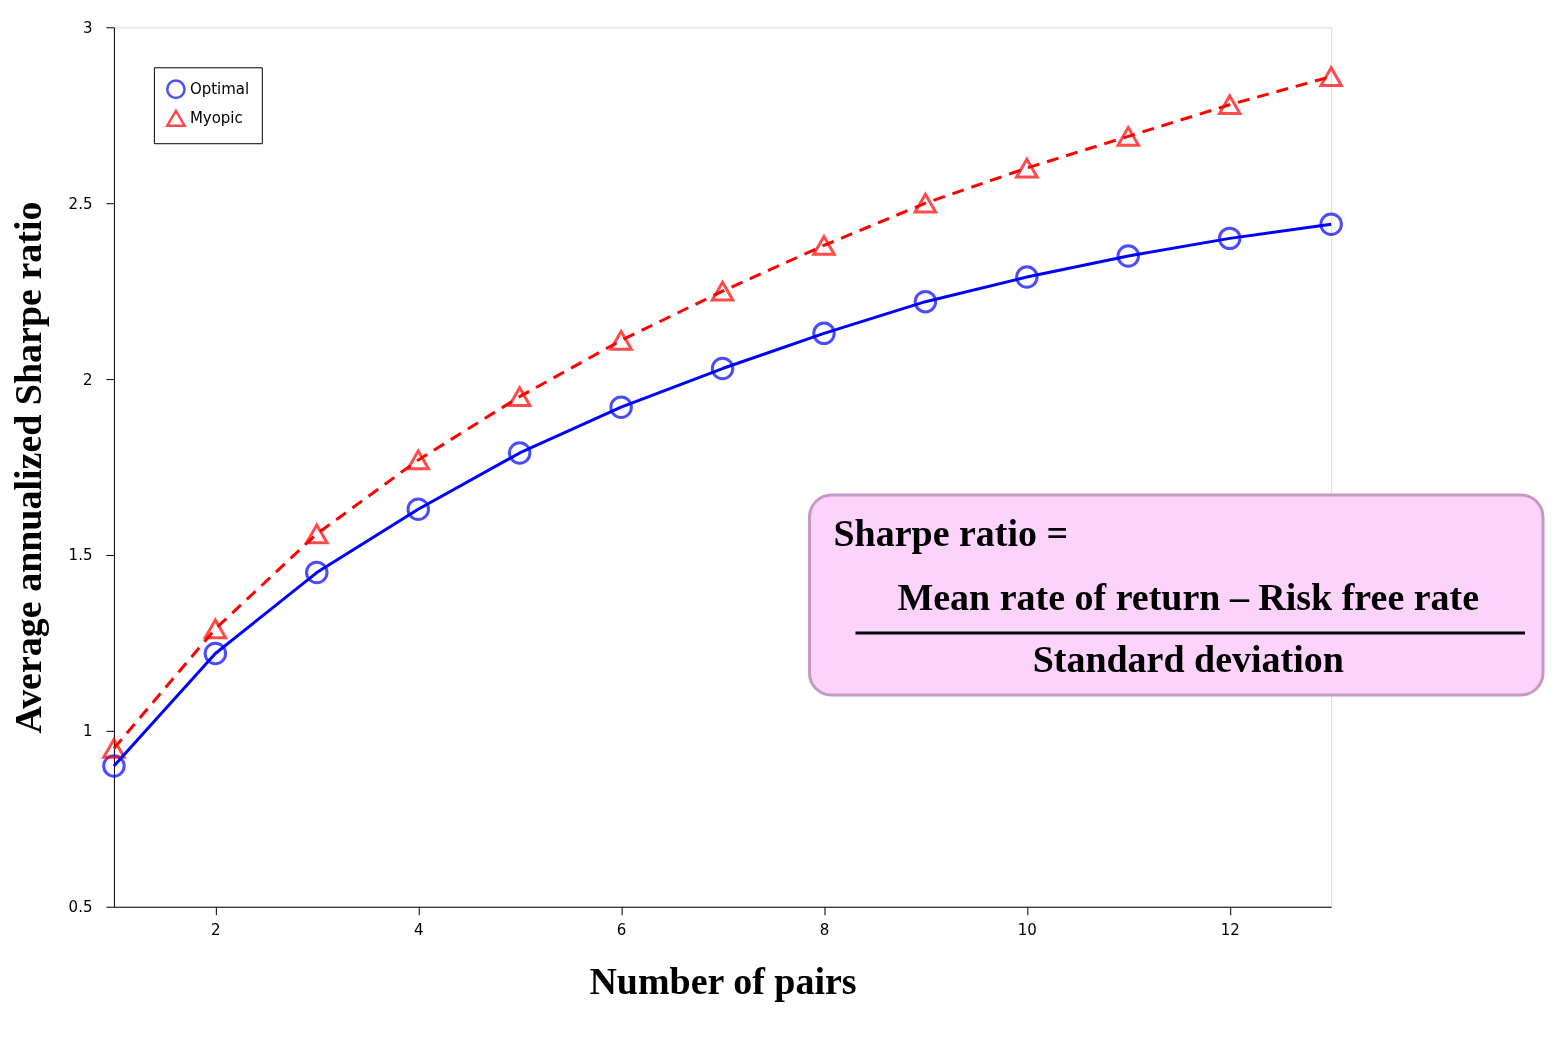 This screenshot has width=1555, height=1043. What do you see at coordinates (80, 555) in the screenshot?
I see `y-tick-label: 1.5` at bounding box center [80, 555].